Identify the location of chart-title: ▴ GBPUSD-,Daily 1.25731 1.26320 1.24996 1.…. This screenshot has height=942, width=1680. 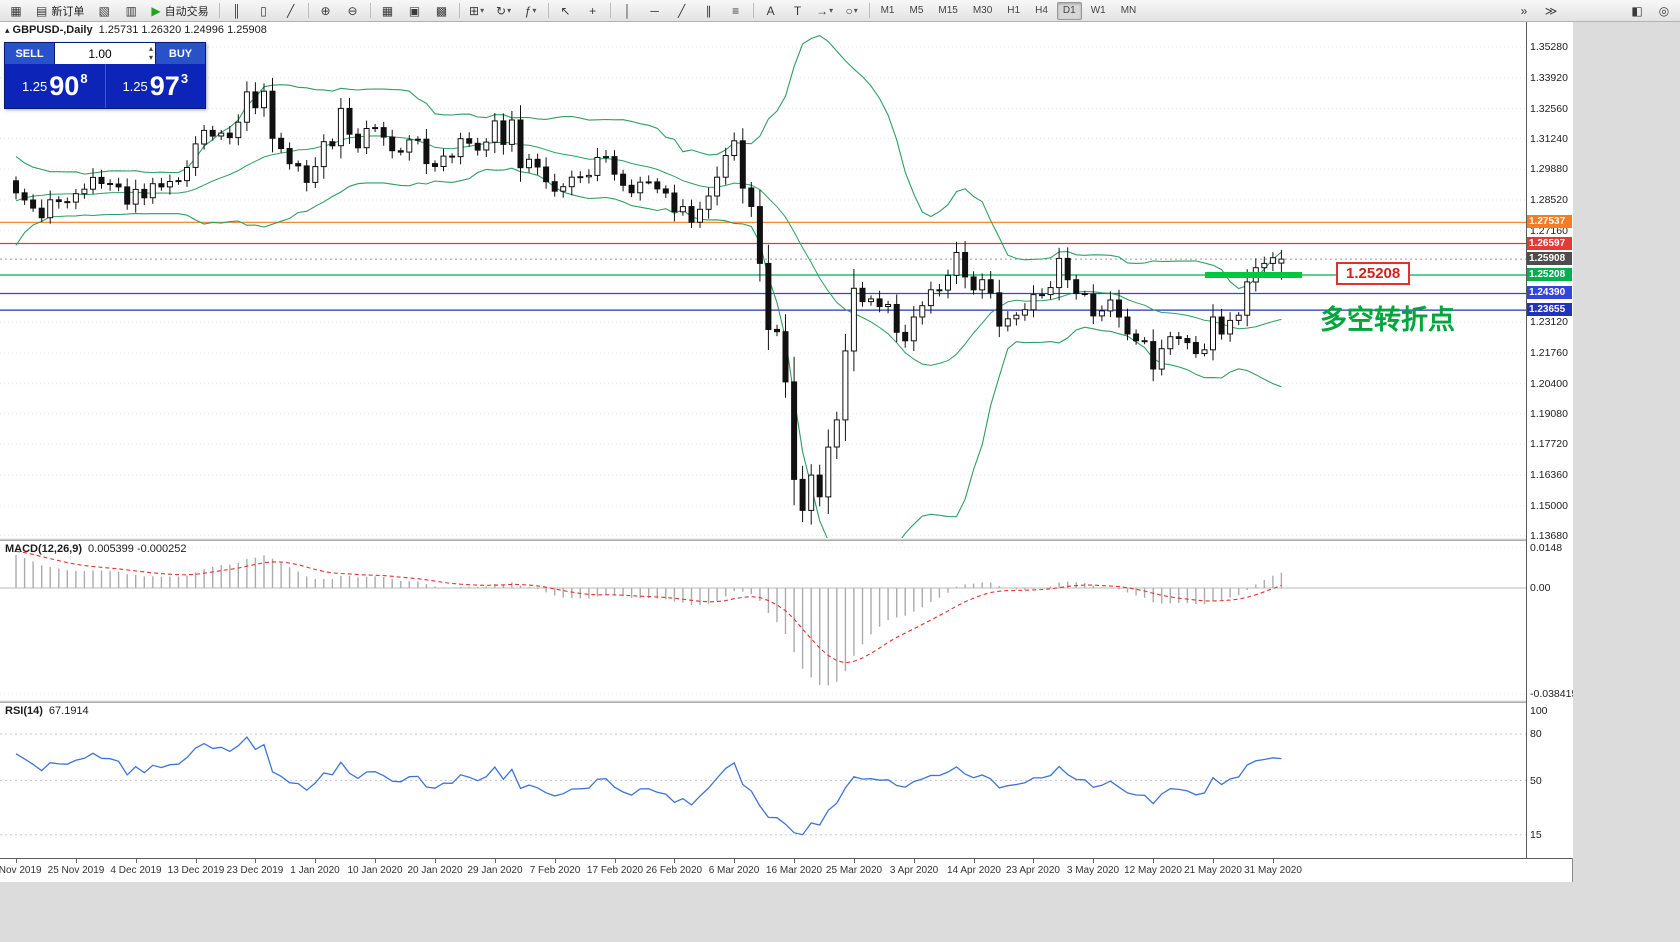
(136, 30).